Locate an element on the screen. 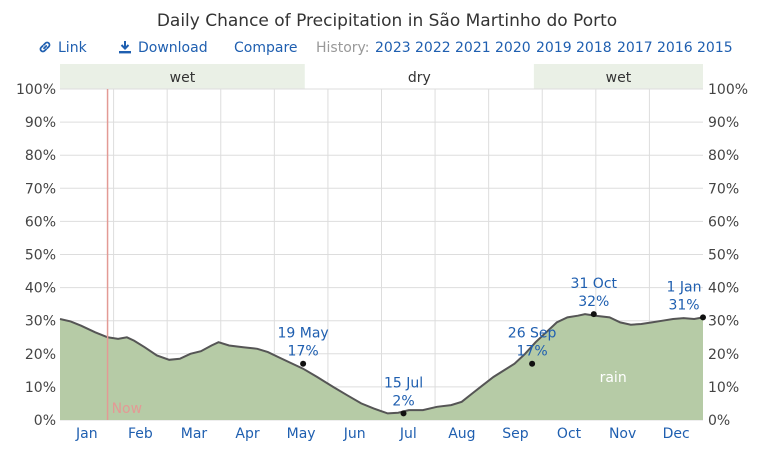 This screenshot has width=774, height=452. compare-button: Compare is located at coordinates (266, 48).